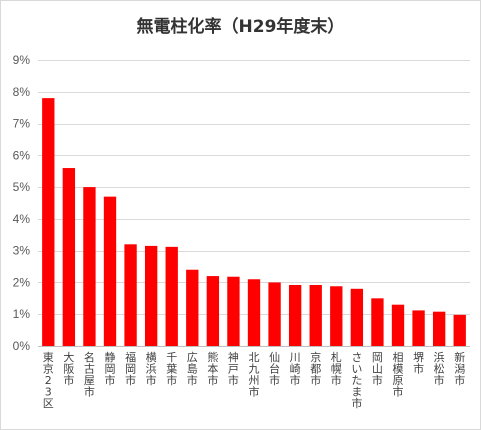  I want to click on y-tick-label: 0%, so click(22, 346).